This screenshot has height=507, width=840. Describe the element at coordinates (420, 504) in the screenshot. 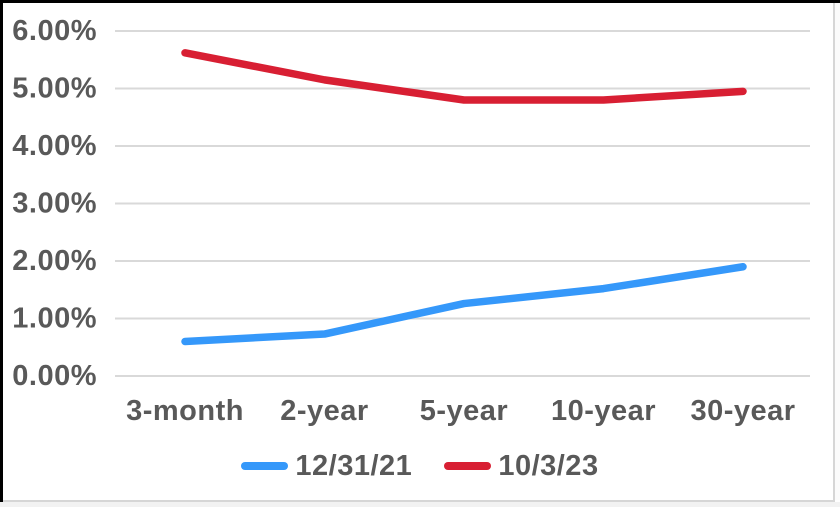

I see `margin-strip-bottom` at that location.